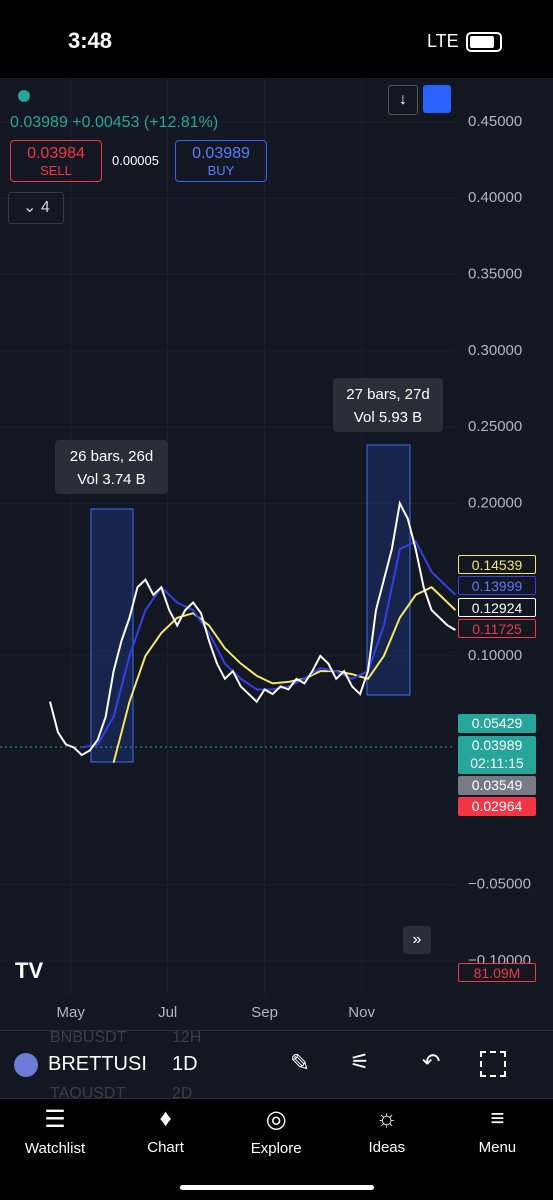  What do you see at coordinates (165, 1118) in the screenshot?
I see `nav-icon: ♦` at bounding box center [165, 1118].